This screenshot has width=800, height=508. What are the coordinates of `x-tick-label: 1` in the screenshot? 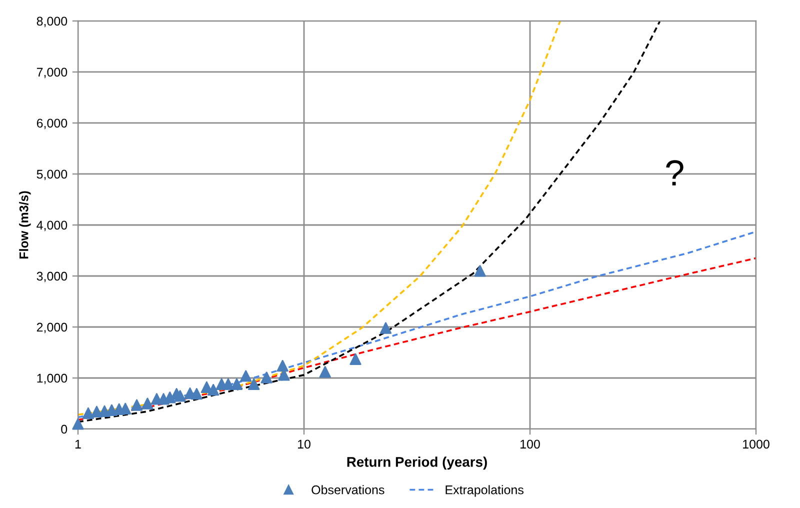 It's located at (78, 444).